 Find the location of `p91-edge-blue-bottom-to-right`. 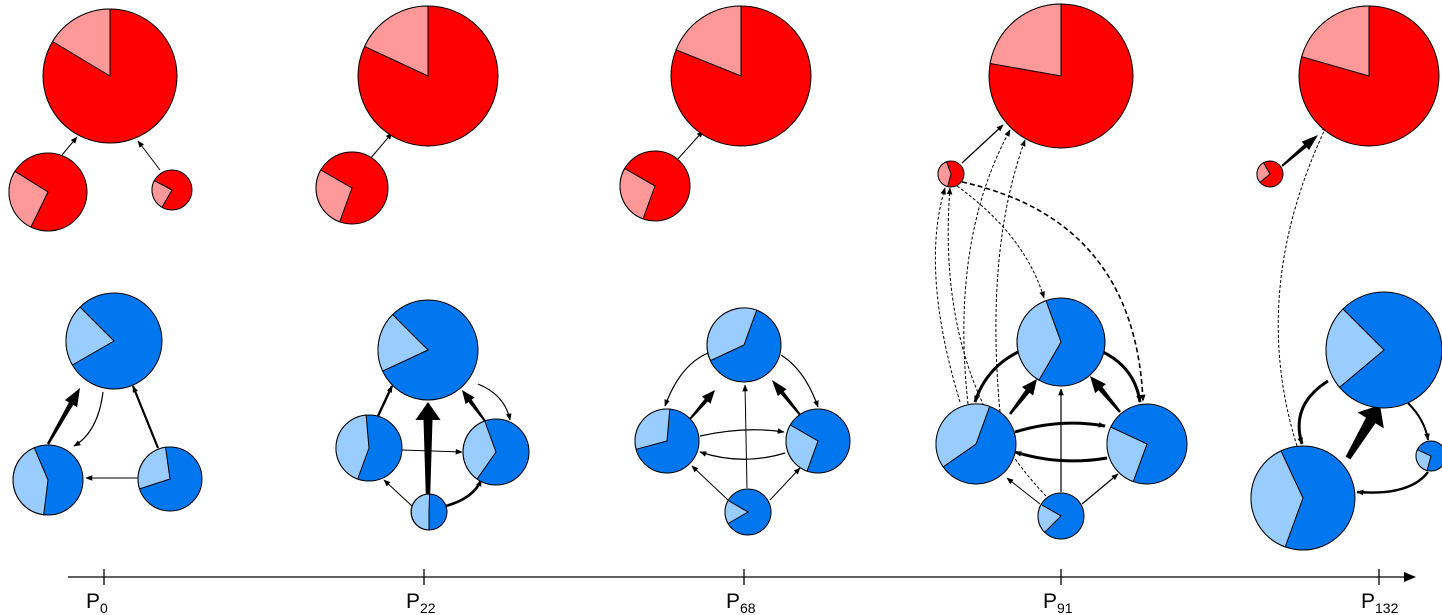

p91-edge-blue-bottom-to-right is located at coordinates (1100, 489).